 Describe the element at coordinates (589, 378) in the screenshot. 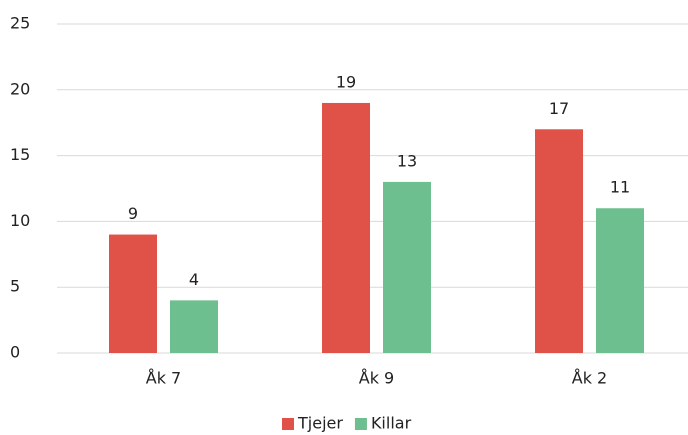

I see `x-tick-label: Åk 2` at that location.